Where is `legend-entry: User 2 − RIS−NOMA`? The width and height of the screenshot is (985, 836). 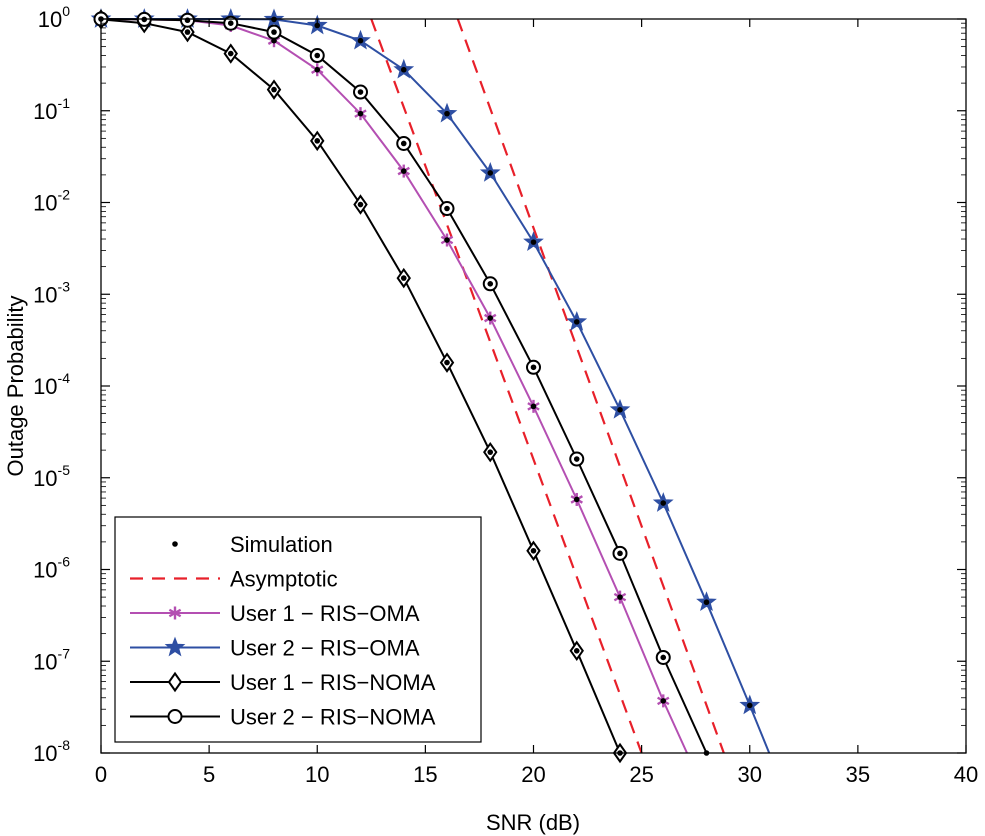
legend-entry: User 2 − RIS−NOMA is located at coordinates (283, 717).